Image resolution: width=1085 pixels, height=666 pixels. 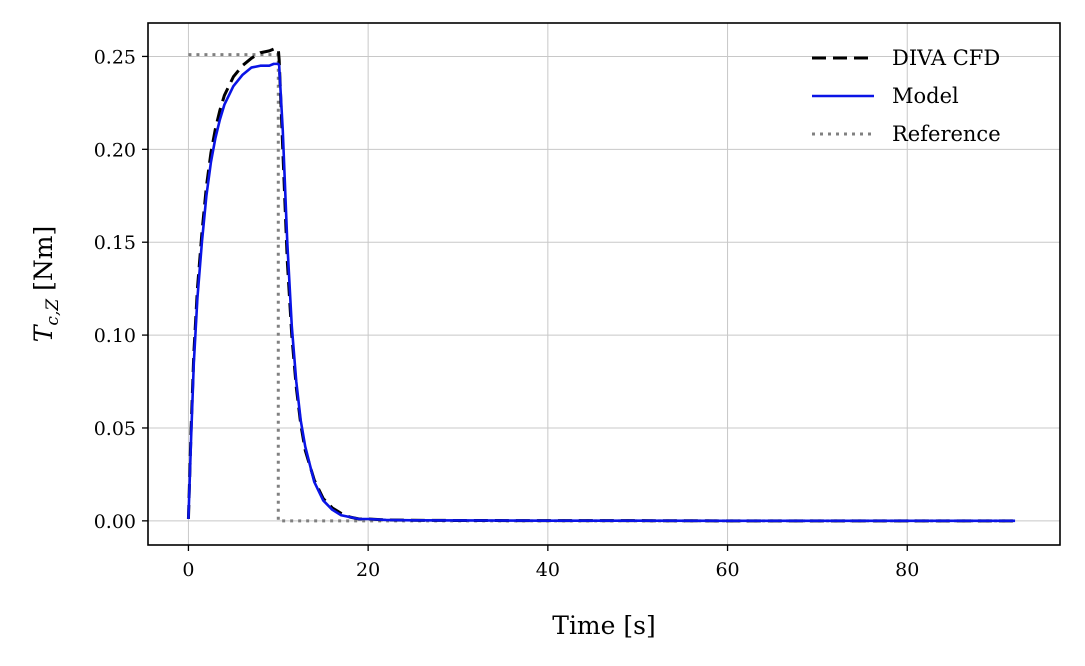 What do you see at coordinates (115, 150) in the screenshot?
I see `y-tick-label: 0.20` at bounding box center [115, 150].